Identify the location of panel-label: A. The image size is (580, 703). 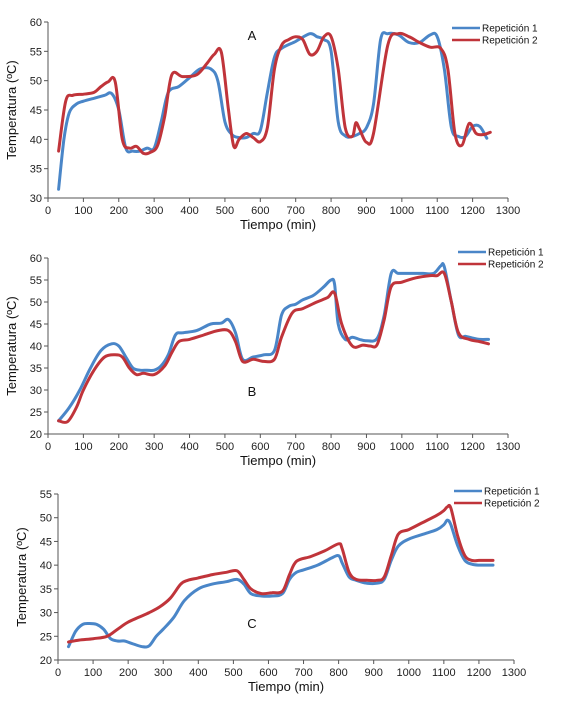
(252, 35).